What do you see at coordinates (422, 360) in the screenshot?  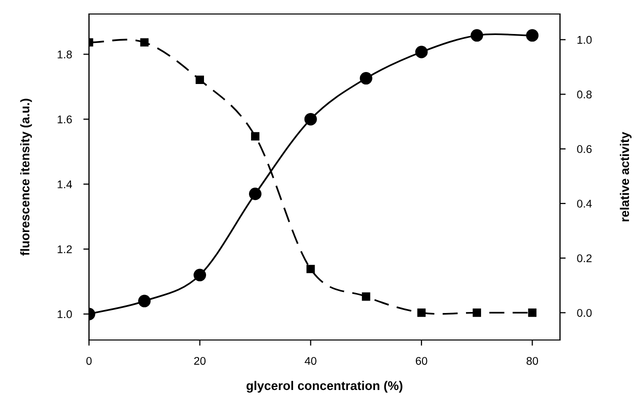 I see `x-tick-label: 60` at bounding box center [422, 360].